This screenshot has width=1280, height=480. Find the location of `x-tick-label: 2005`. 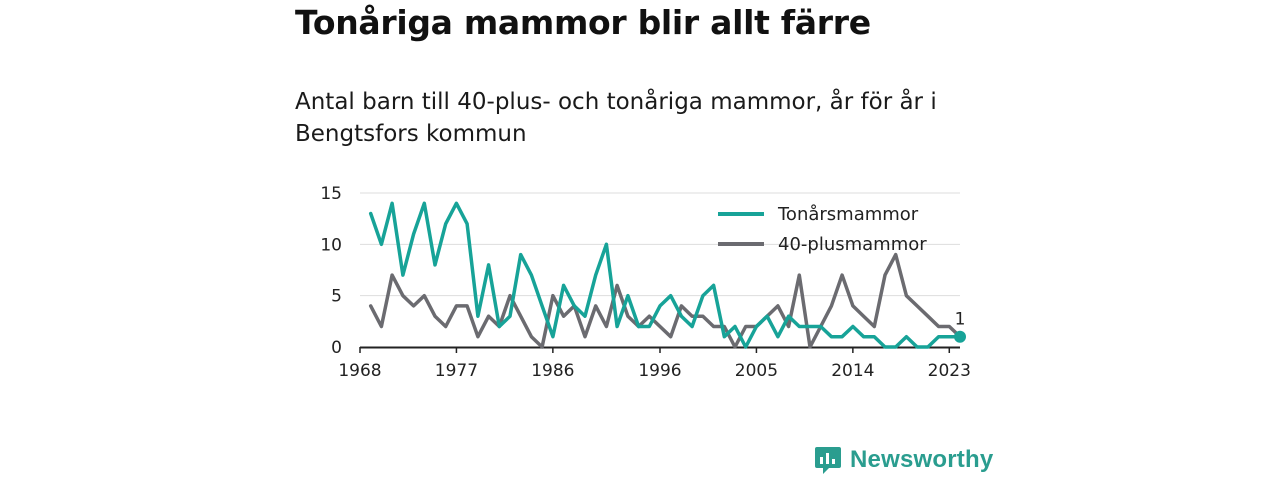

x-tick-label: 2005 is located at coordinates (756, 371).